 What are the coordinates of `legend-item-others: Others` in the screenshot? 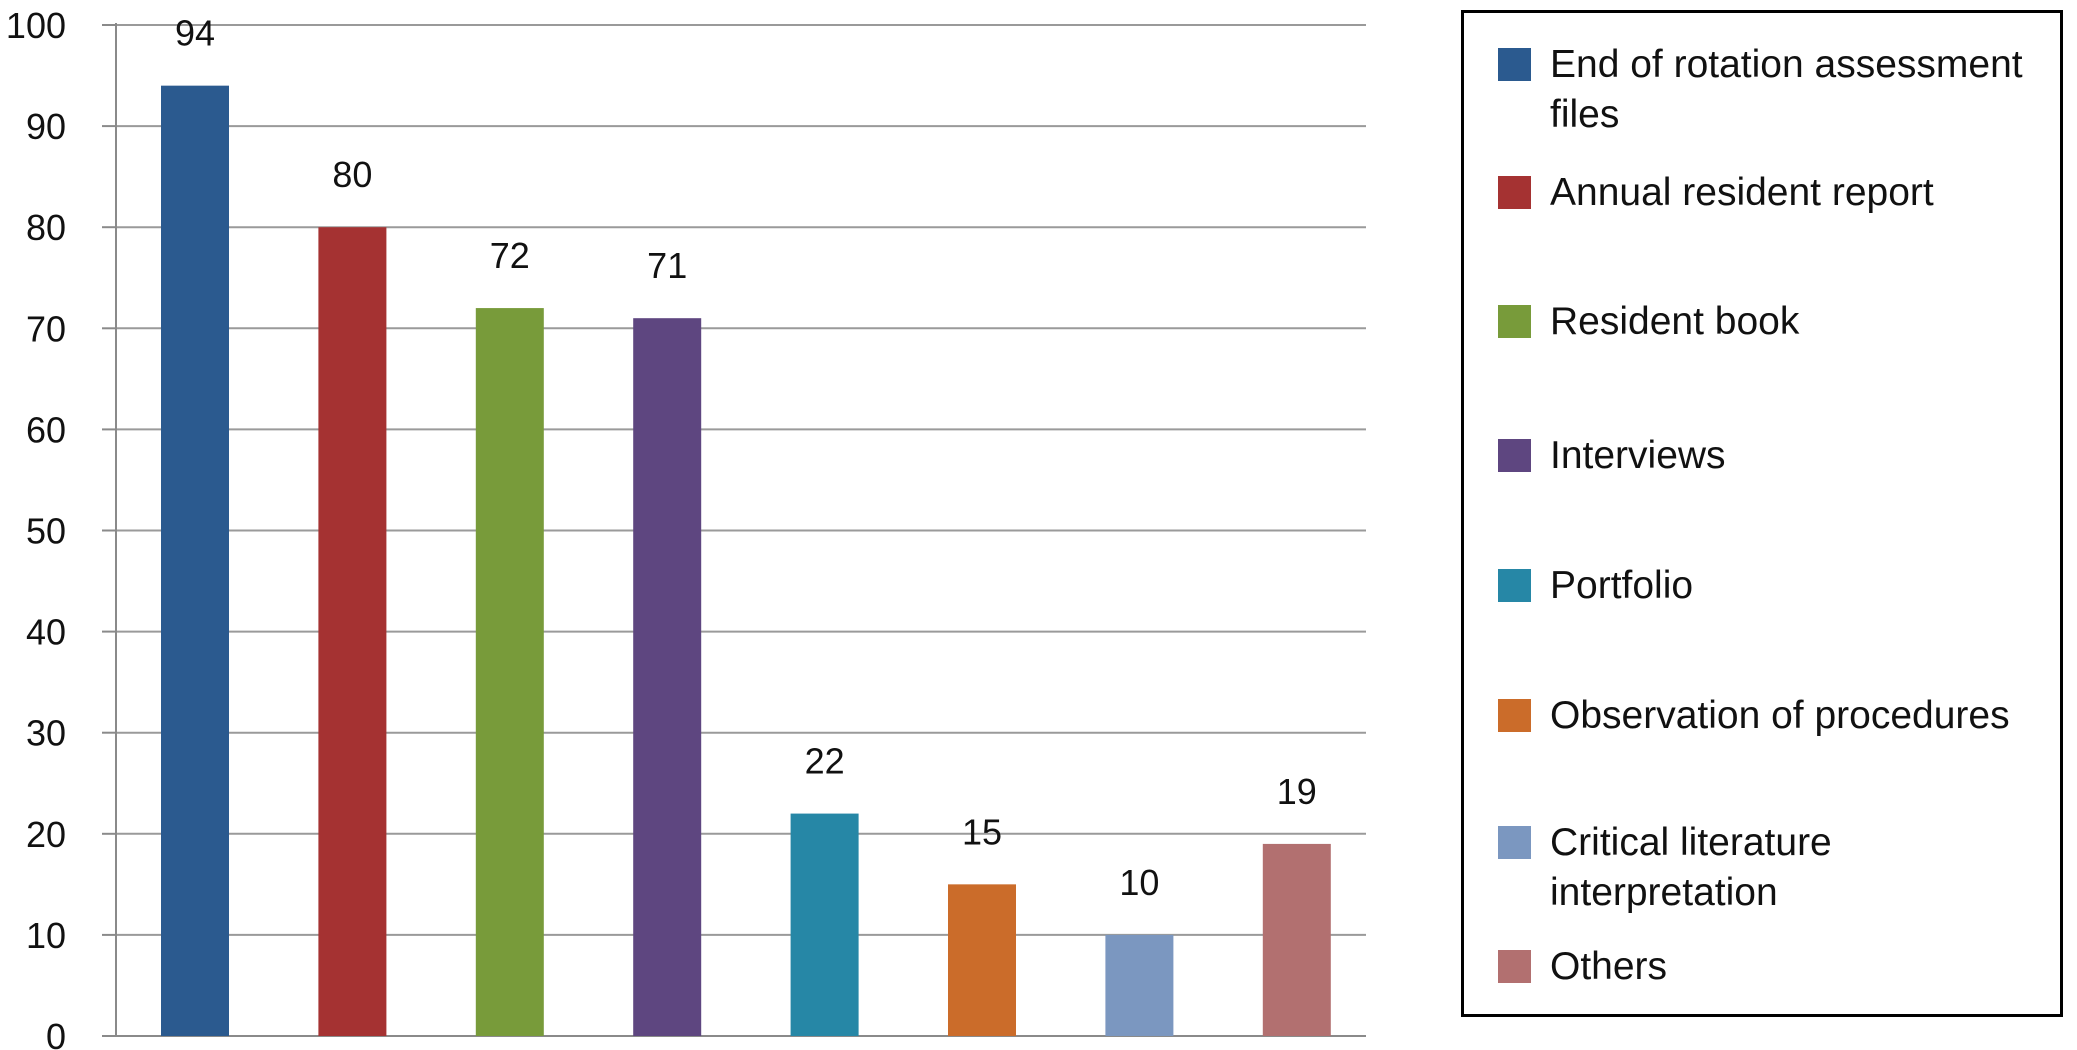 It's located at (1778, 967).